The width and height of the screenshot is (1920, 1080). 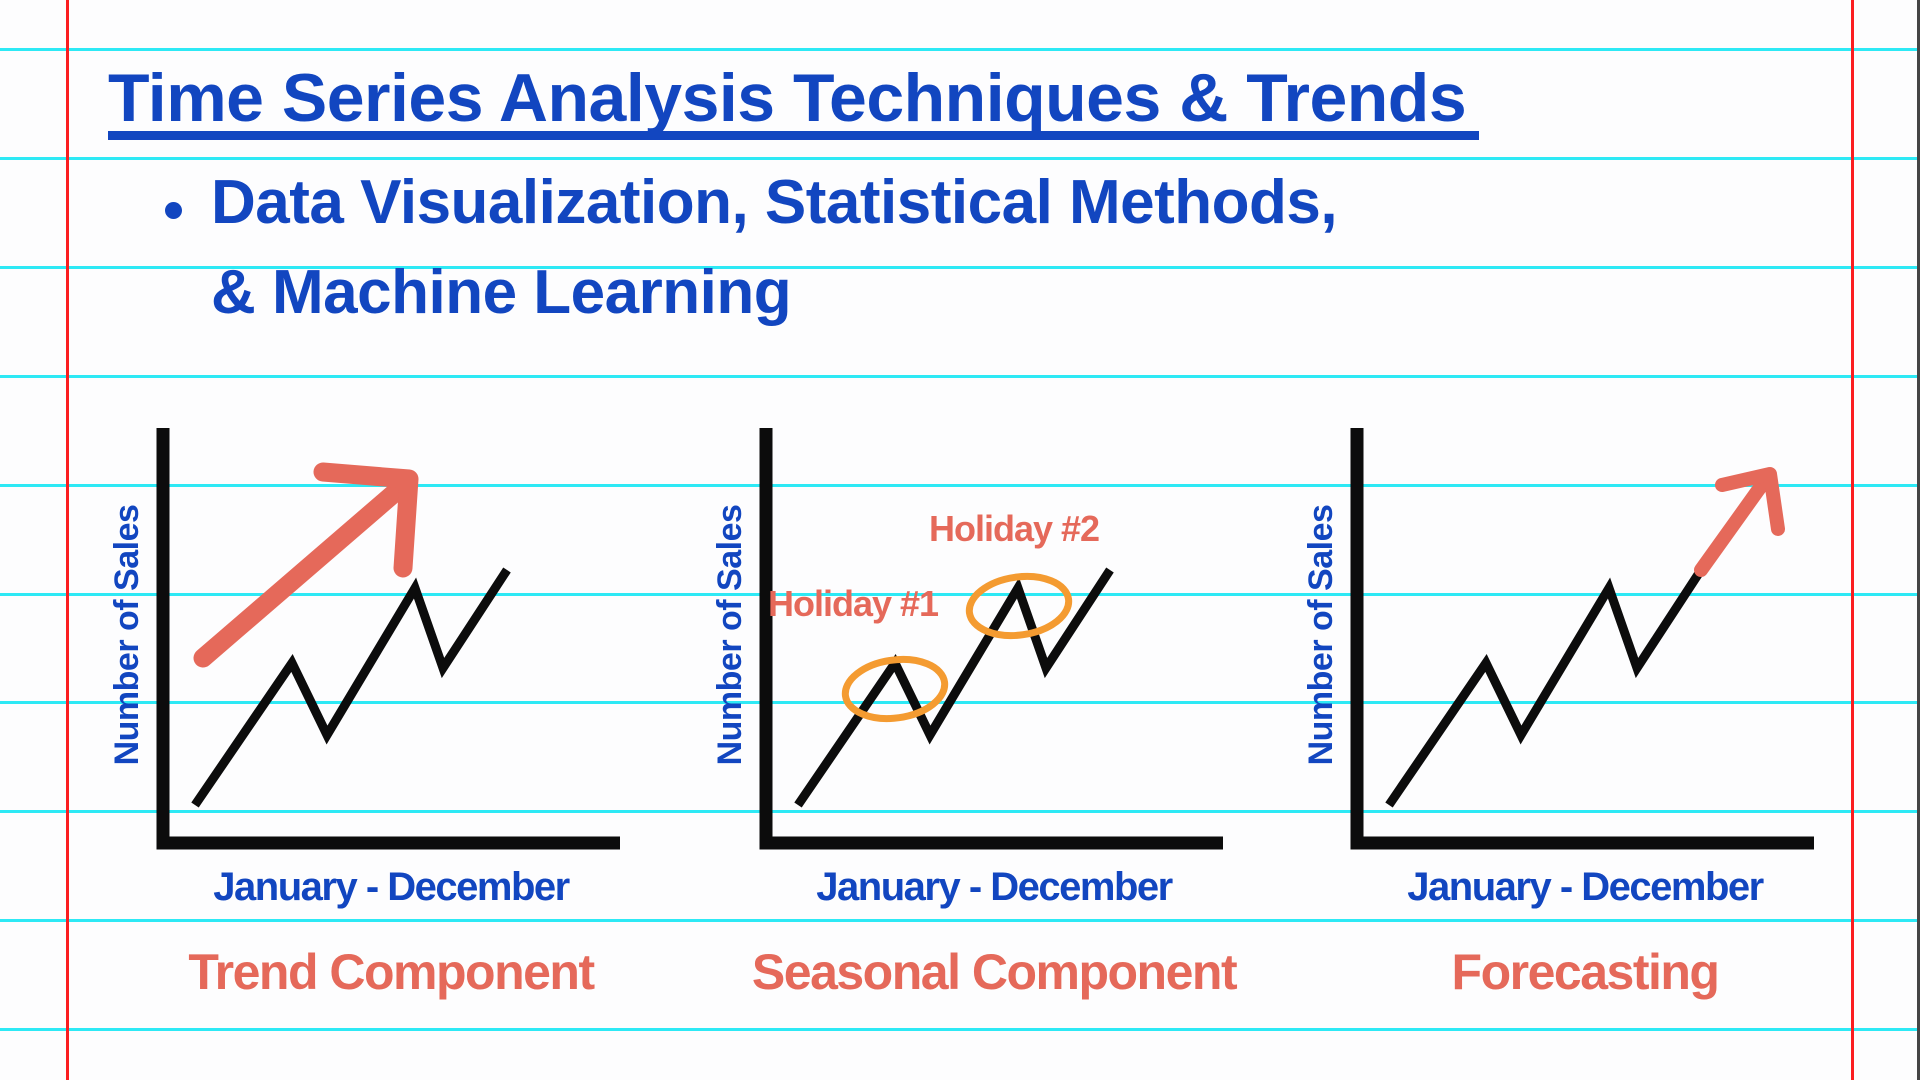 I want to click on right-margin-line, so click(x=1852, y=540).